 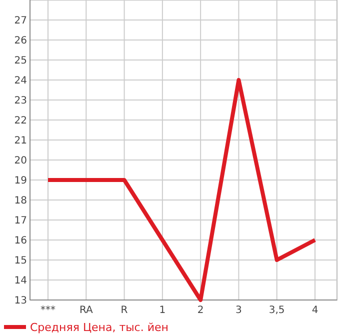 What do you see at coordinates (20, 81) in the screenshot?
I see `y-tick-label: 24` at bounding box center [20, 81].